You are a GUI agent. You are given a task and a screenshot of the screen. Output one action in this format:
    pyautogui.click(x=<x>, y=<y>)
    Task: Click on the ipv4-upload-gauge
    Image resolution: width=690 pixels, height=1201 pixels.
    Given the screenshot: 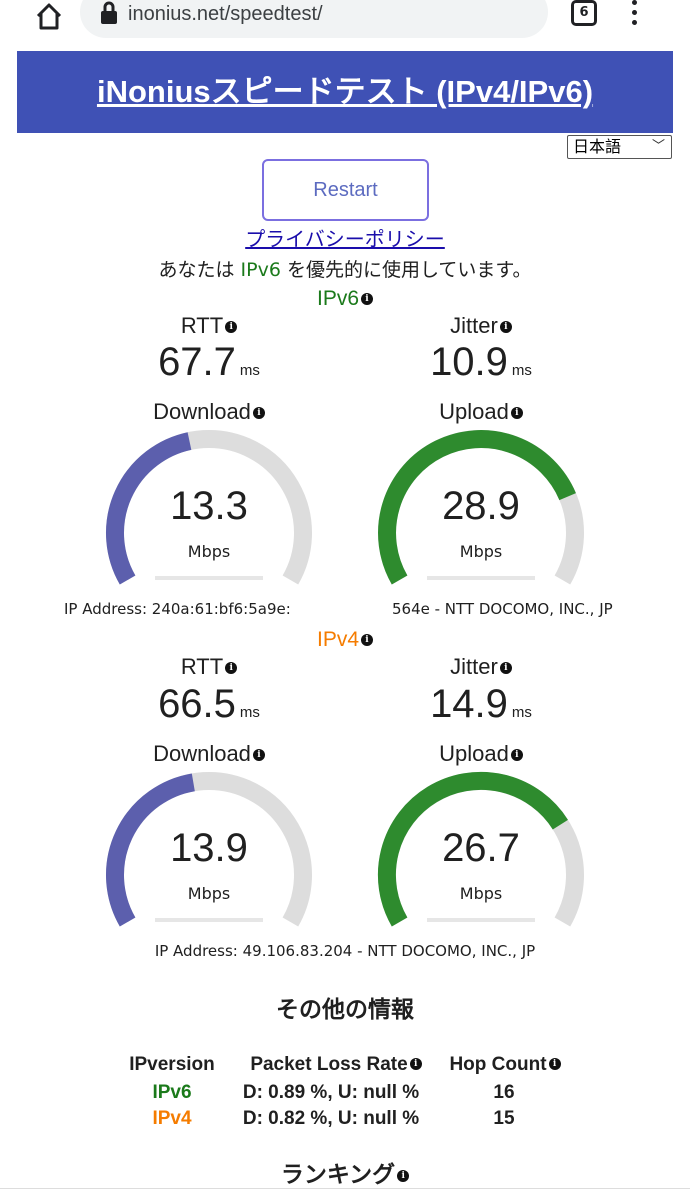 What is the action you would take?
    pyautogui.click(x=480, y=849)
    